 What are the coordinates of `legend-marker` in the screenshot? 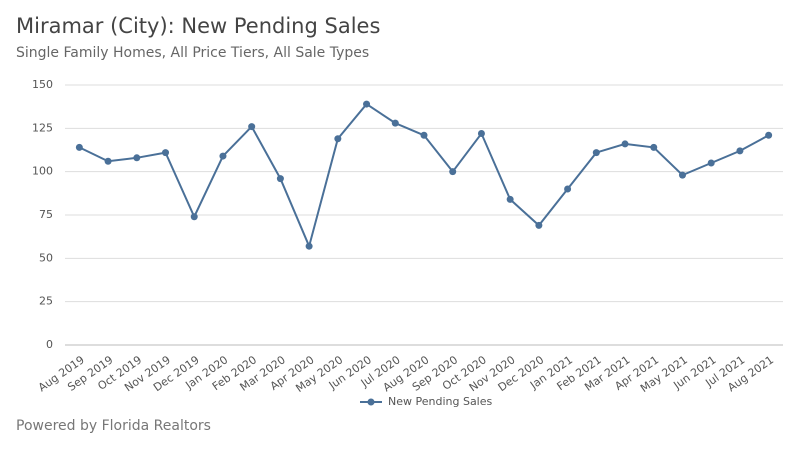 It's located at (371, 402).